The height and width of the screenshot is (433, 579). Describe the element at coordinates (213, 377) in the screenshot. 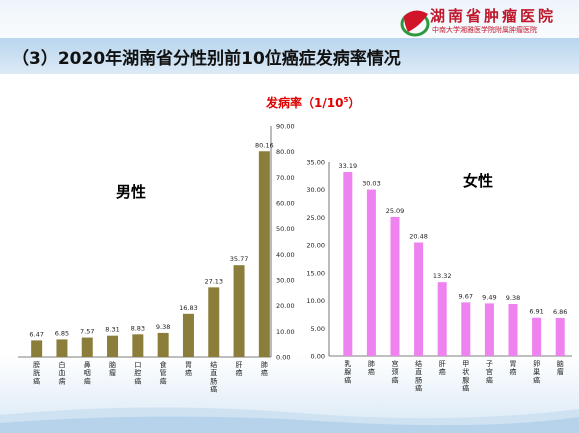

I see `male-category-label: 结直肠癌` at that location.